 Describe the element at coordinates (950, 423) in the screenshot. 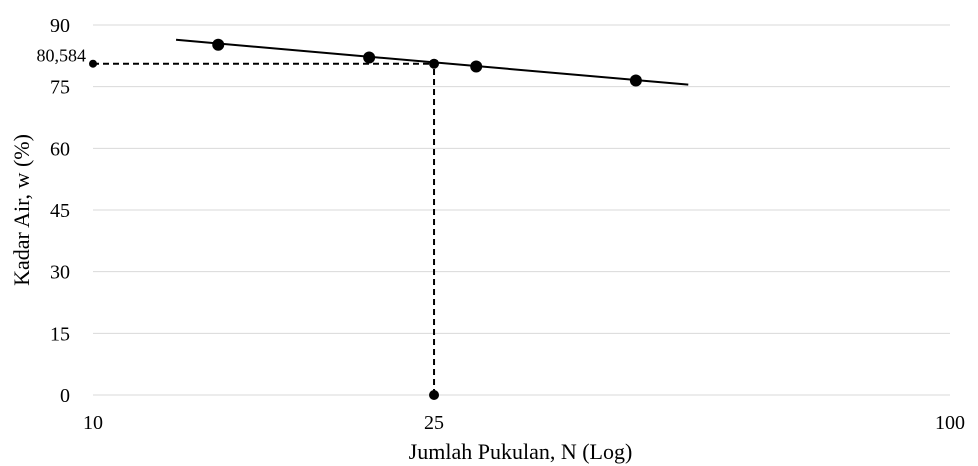

I see `x-tick-label: 100` at that location.